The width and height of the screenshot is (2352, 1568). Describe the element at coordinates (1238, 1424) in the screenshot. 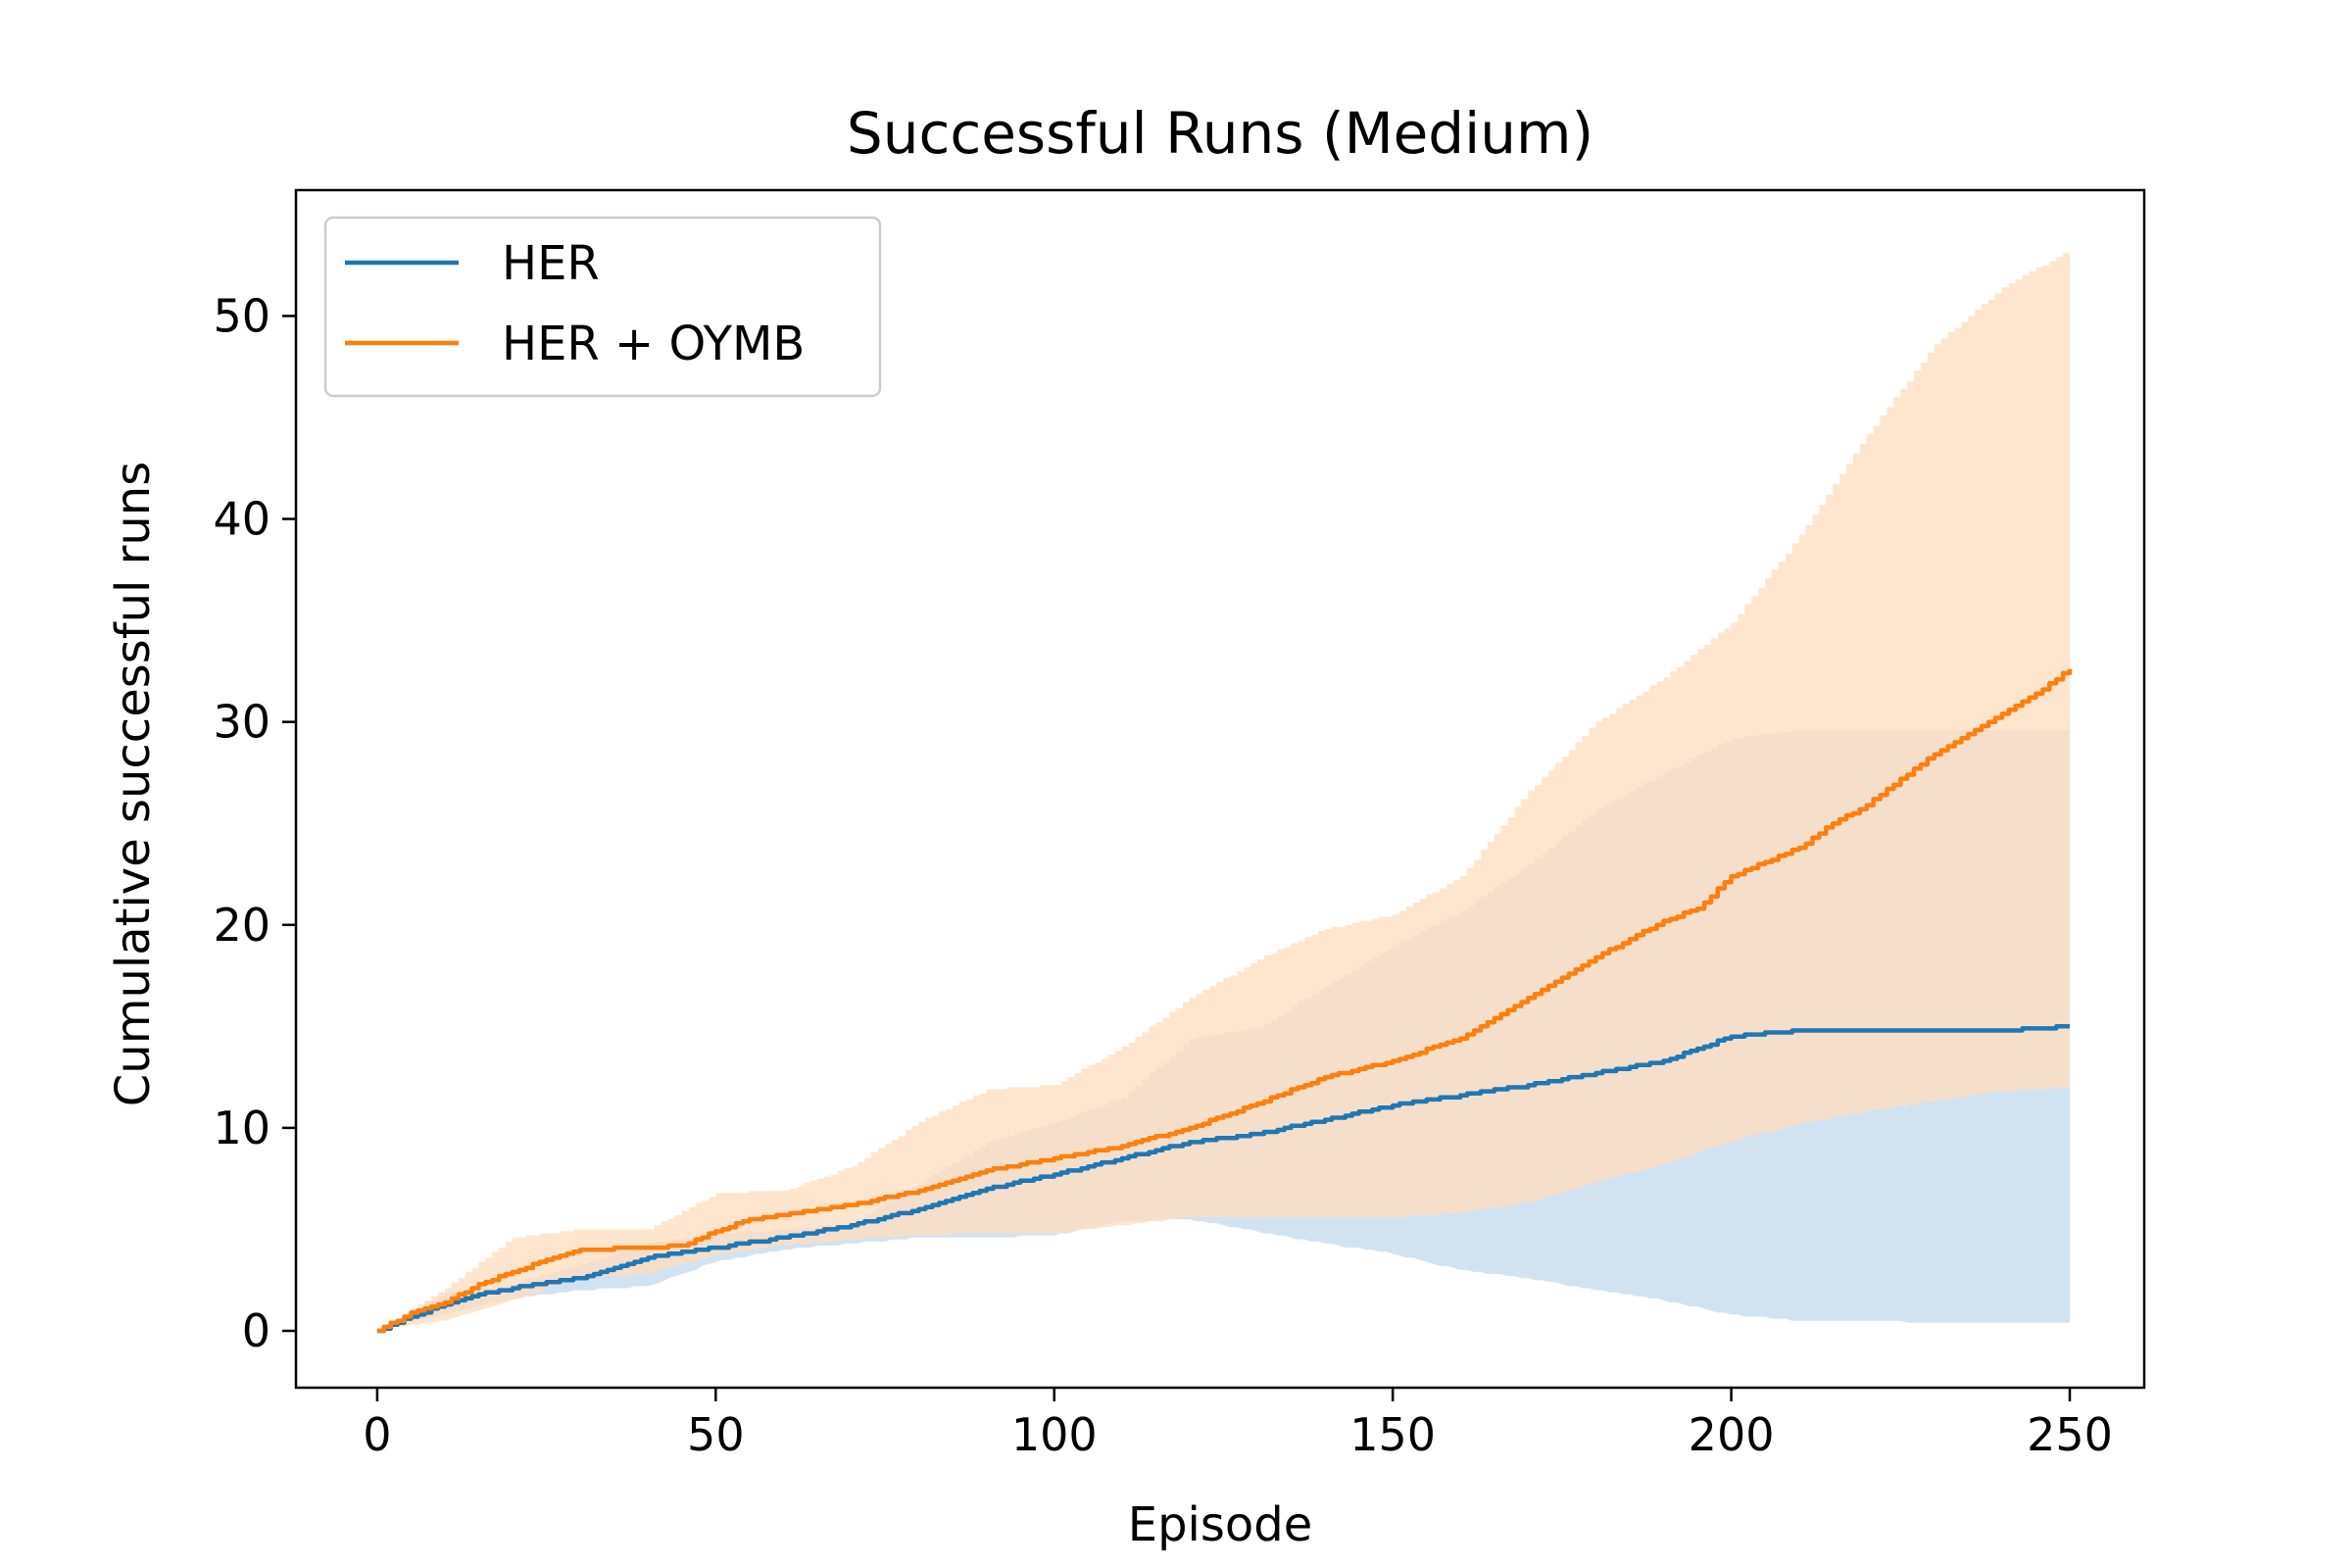

I see `x-axis-ticks: 0 50 100 150 200 250` at that location.